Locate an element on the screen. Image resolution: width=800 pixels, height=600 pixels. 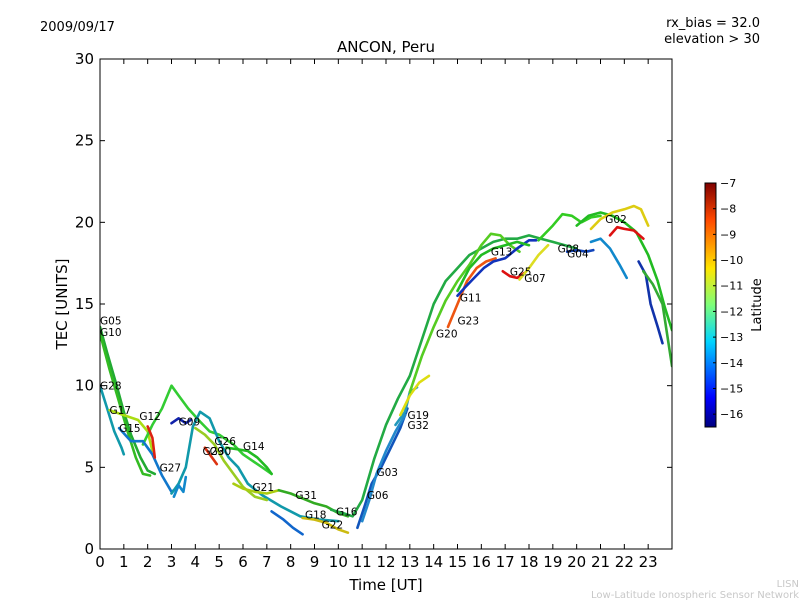
series-label-g25: G25 is located at coordinates (521, 272).